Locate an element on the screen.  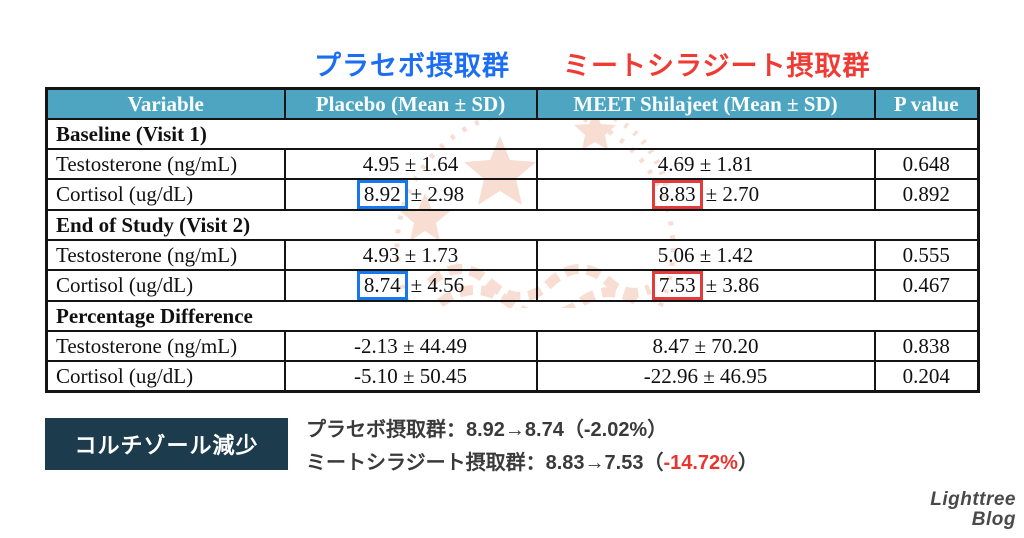
placebo-cell: 4.93 ± 1.73 is located at coordinates (410, 255).